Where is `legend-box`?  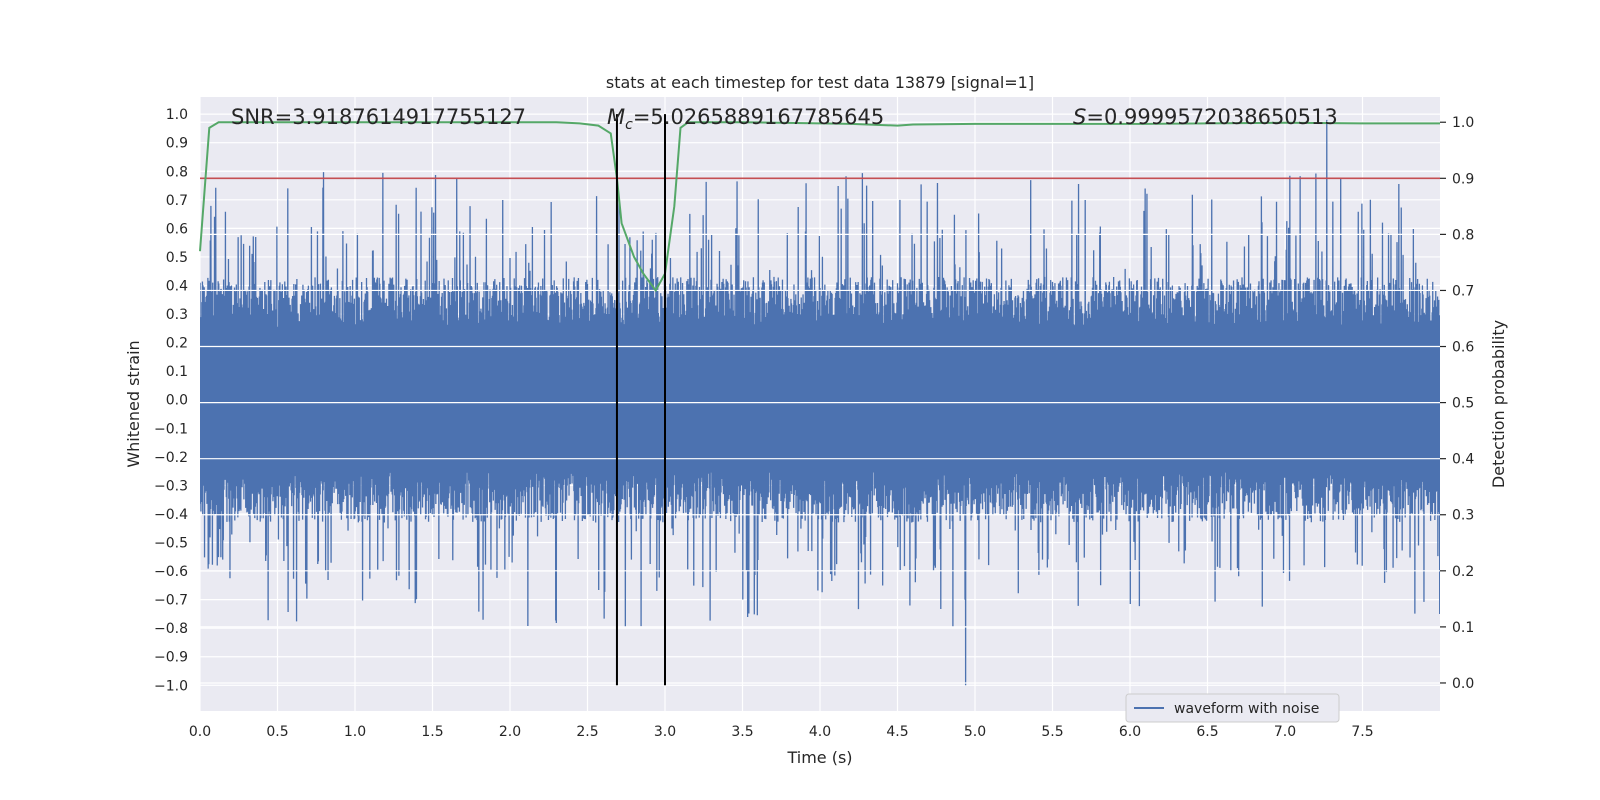
legend-box is located at coordinates (1232, 708).